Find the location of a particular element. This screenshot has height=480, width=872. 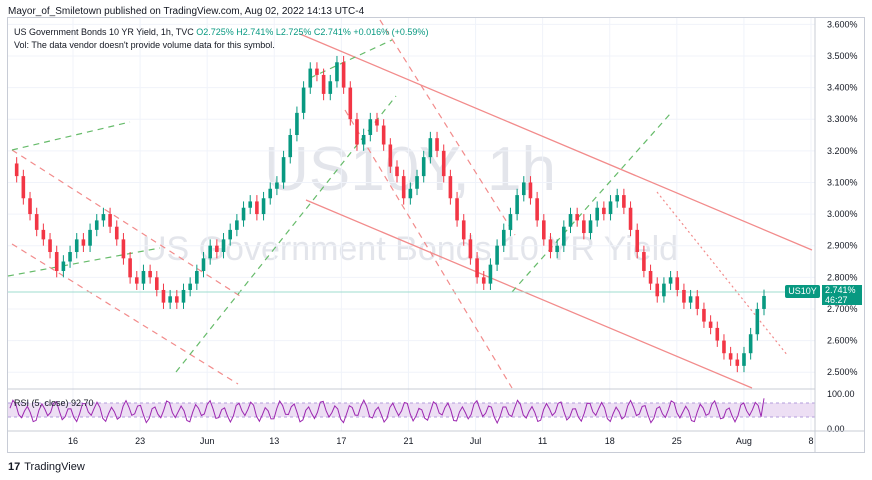

rsi-line is located at coordinates (387, 411).